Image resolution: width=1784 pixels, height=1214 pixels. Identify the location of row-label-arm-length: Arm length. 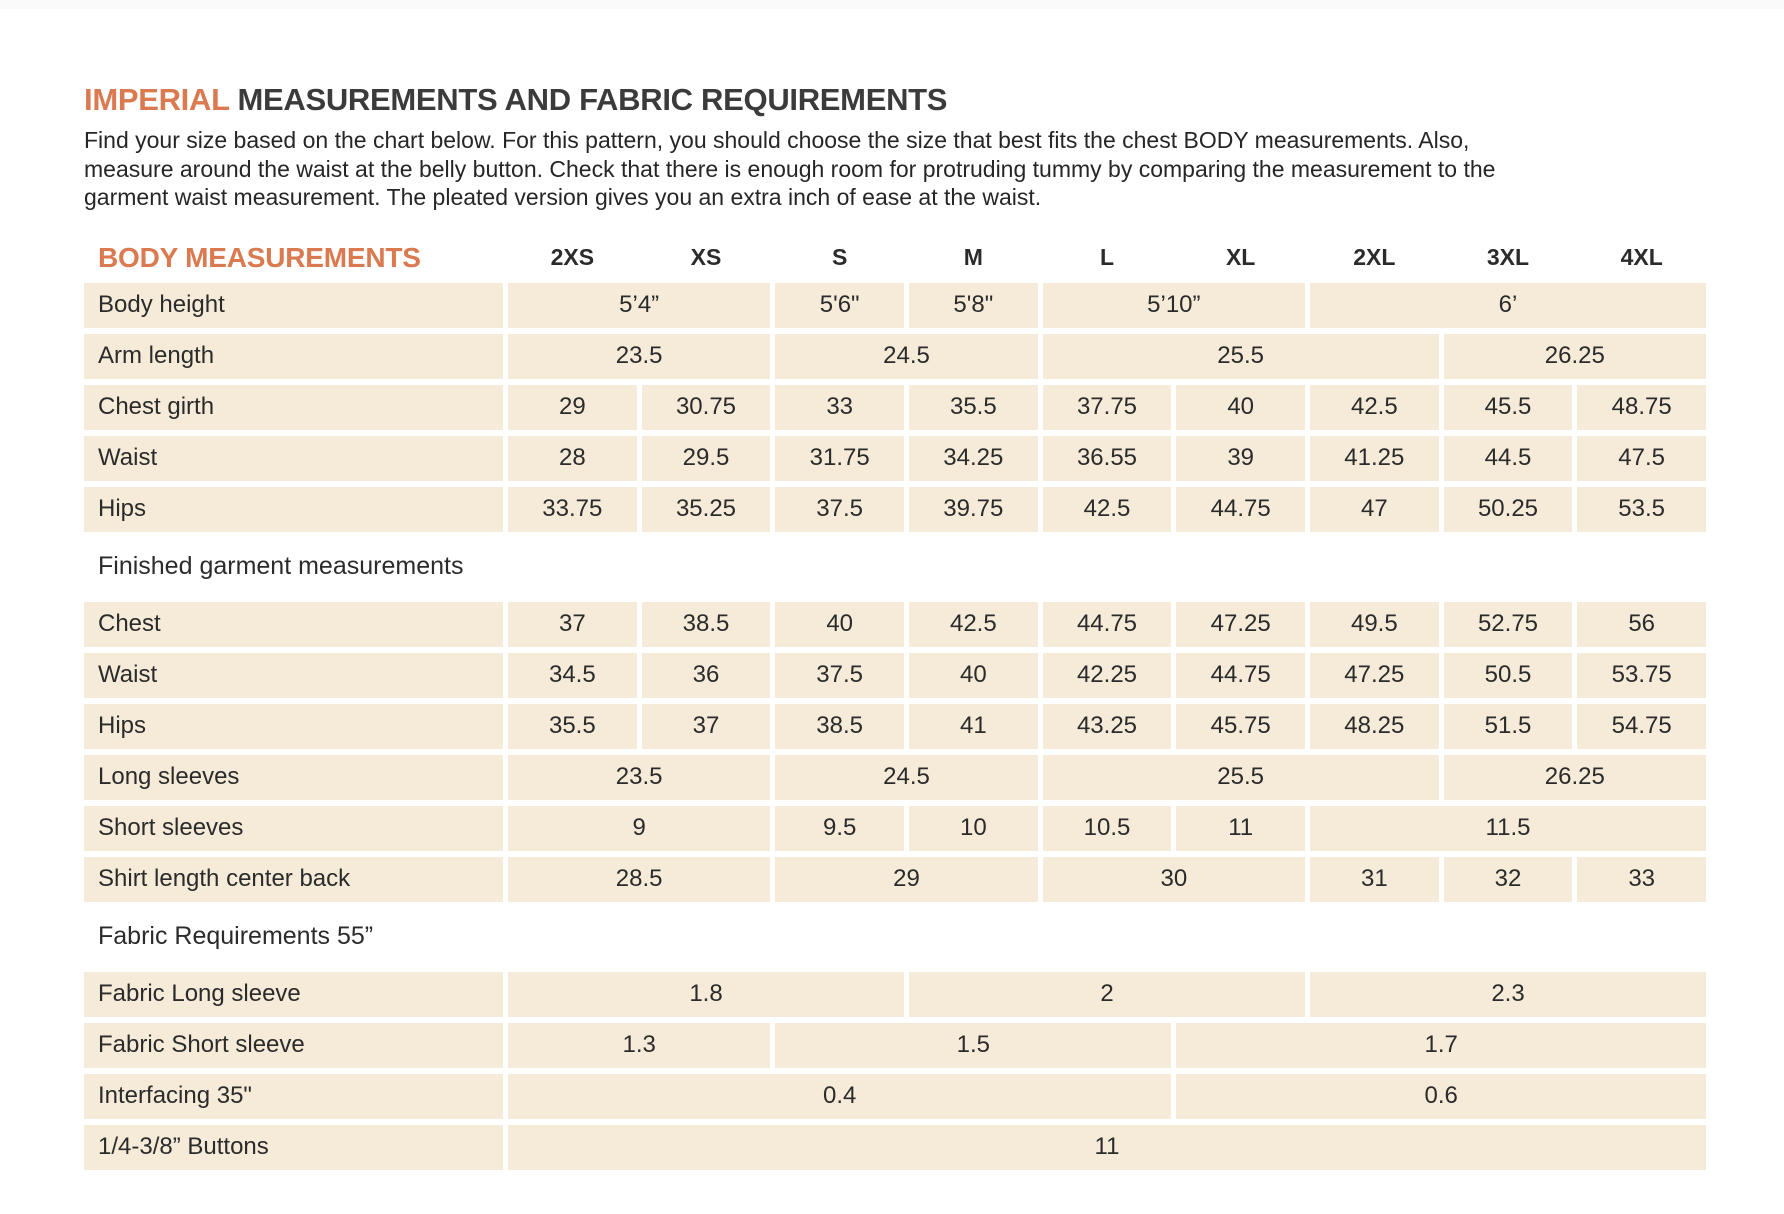
(293, 356).